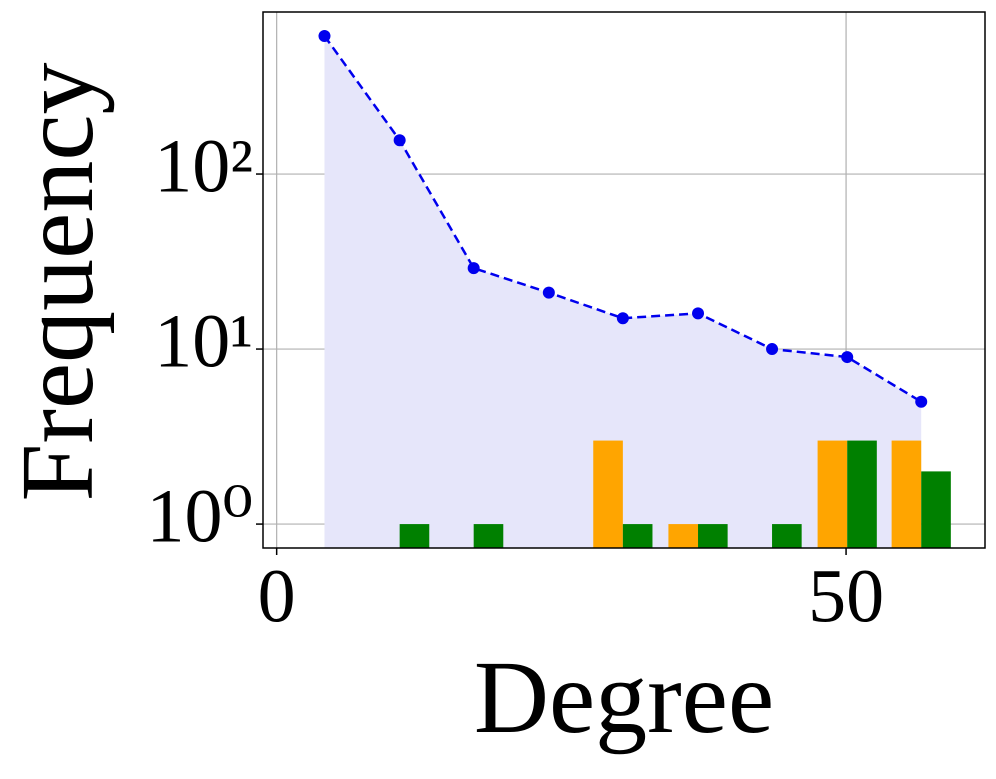 The height and width of the screenshot is (779, 996). What do you see at coordinates (203, 341) in the screenshot?
I see `y-tick-label: 10¹` at bounding box center [203, 341].